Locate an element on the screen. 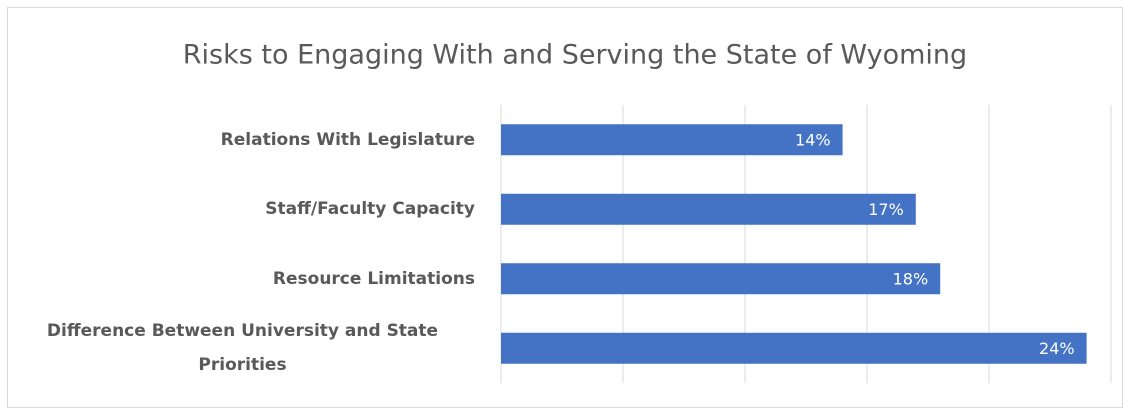 This screenshot has width=1130, height=410. category-label: Relations With Legislature is located at coordinates (242, 140).